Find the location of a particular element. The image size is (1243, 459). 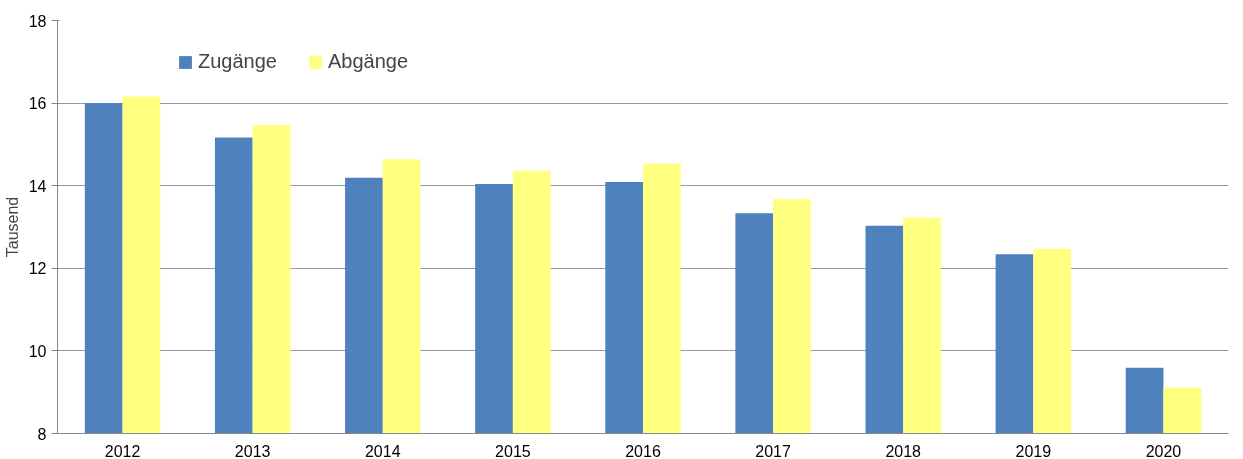

x-tick-label: 2018 is located at coordinates (903, 450).